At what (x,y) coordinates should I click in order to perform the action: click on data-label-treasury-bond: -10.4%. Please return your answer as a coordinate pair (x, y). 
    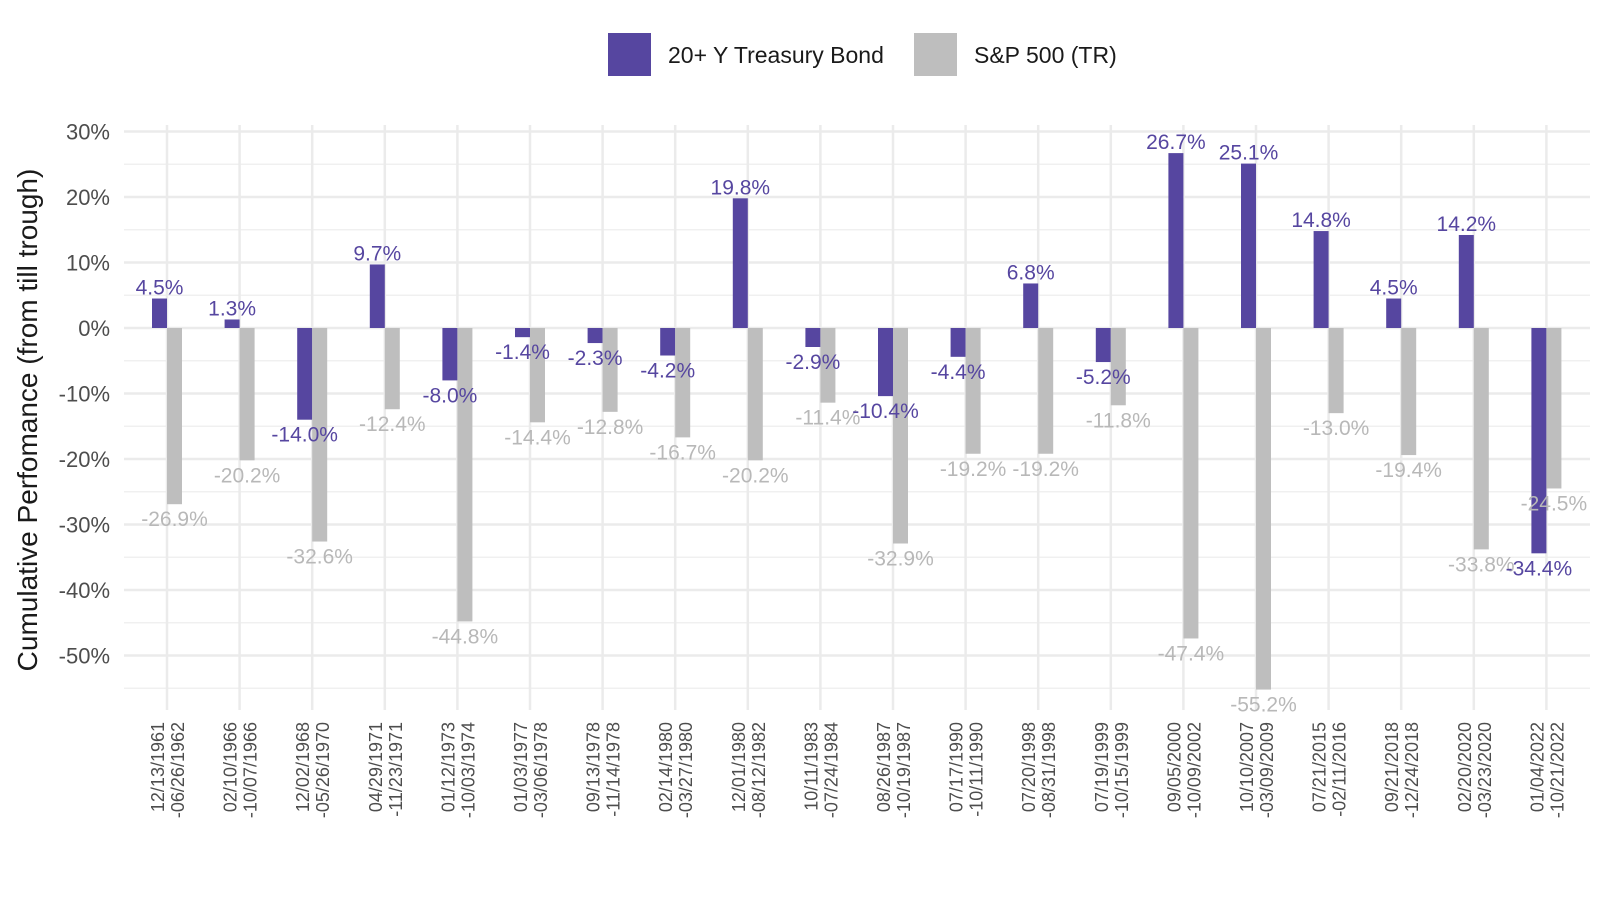
    Looking at the image, I should click on (885, 411).